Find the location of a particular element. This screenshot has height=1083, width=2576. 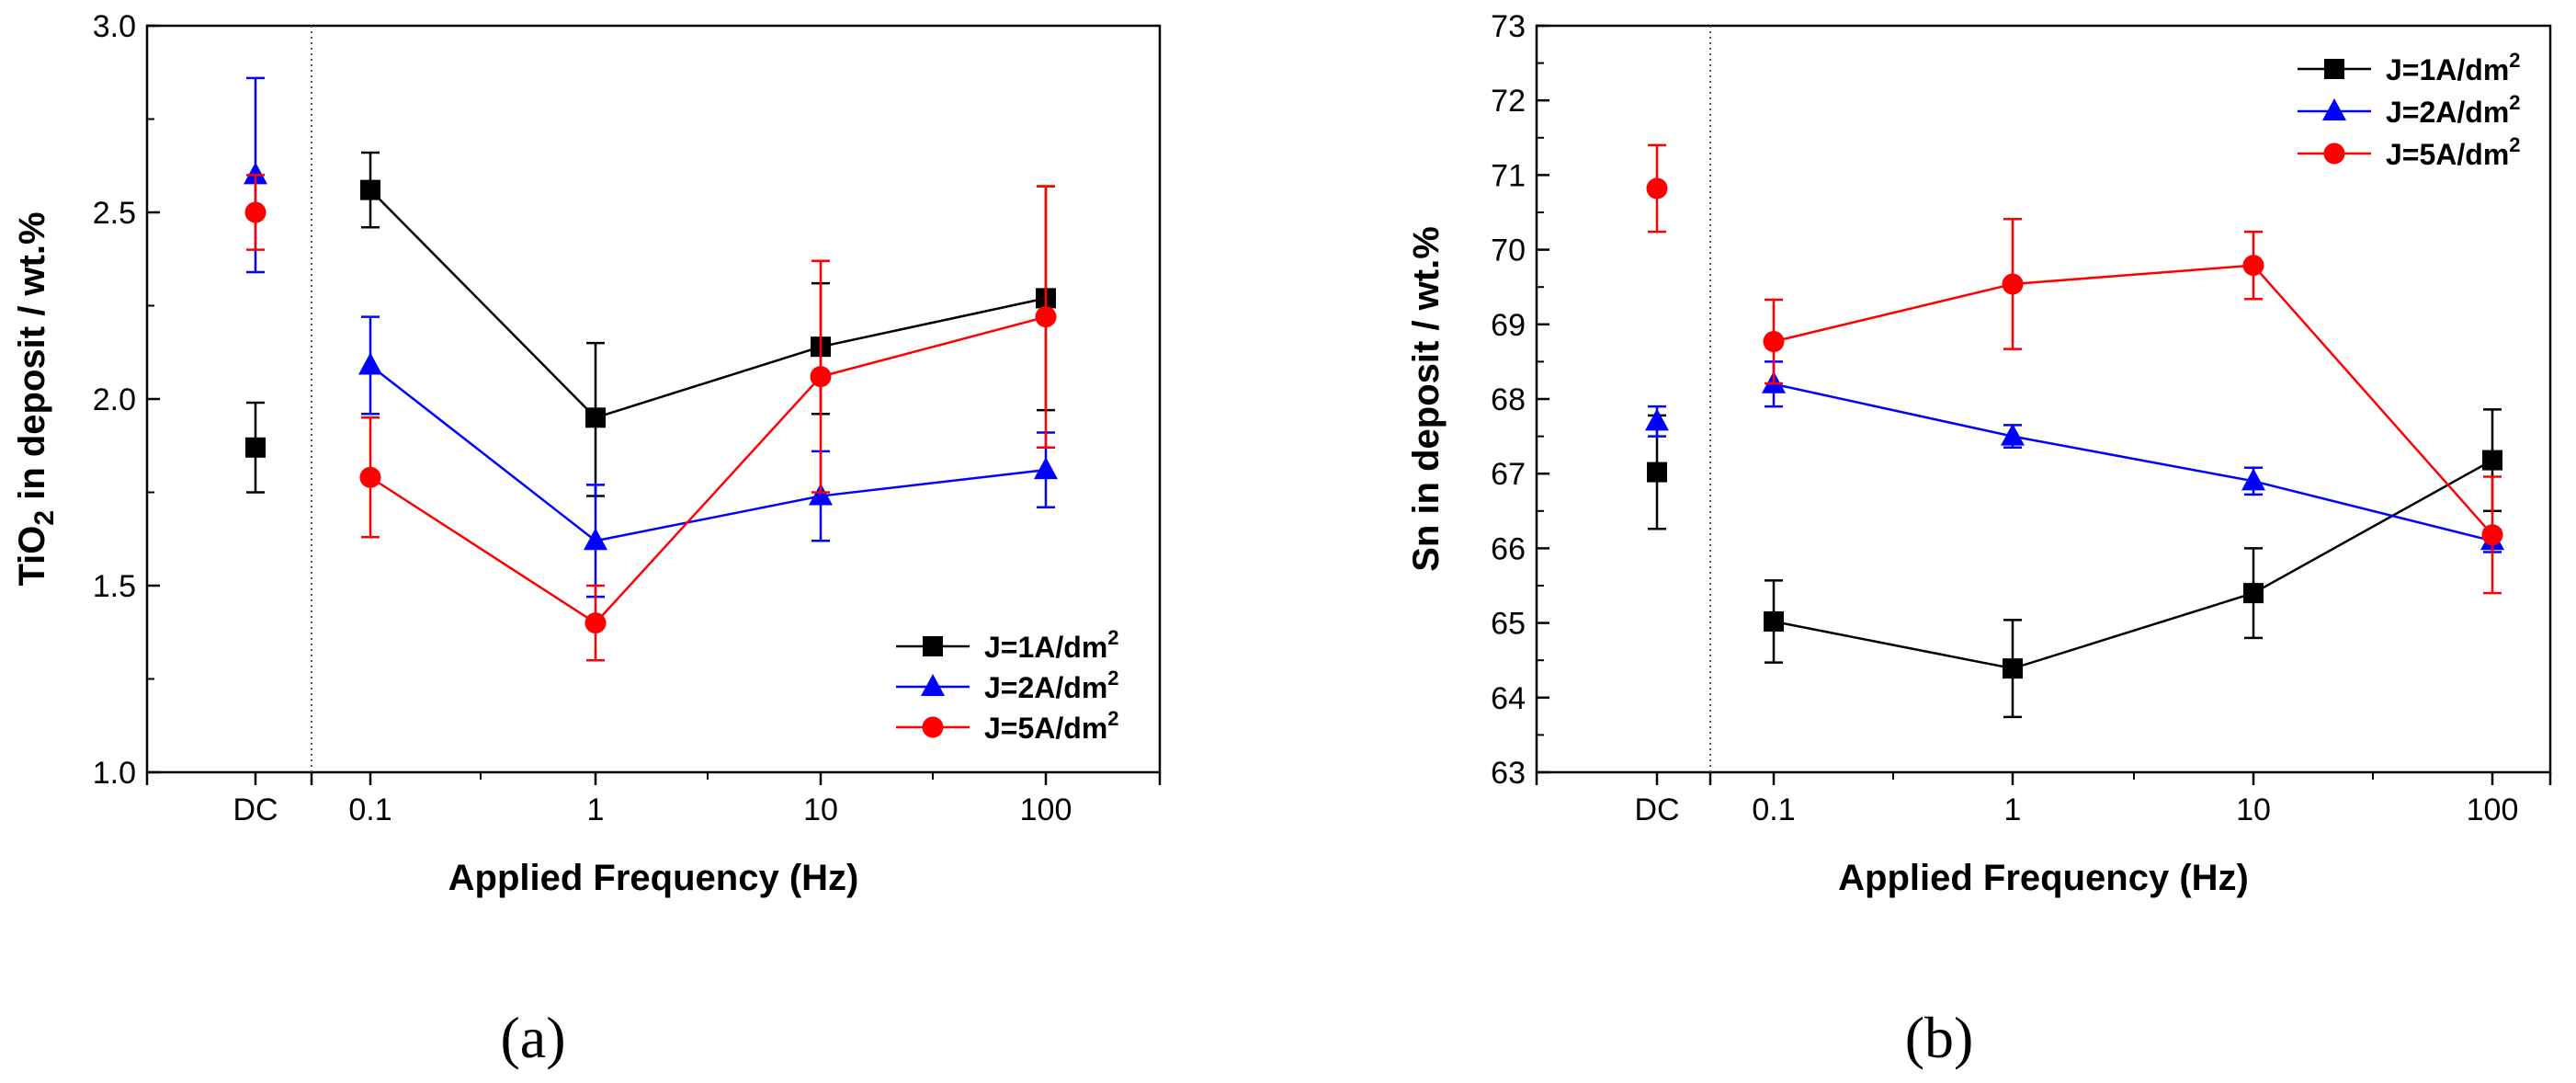

y-tick-label: 1.0 is located at coordinates (114, 773).